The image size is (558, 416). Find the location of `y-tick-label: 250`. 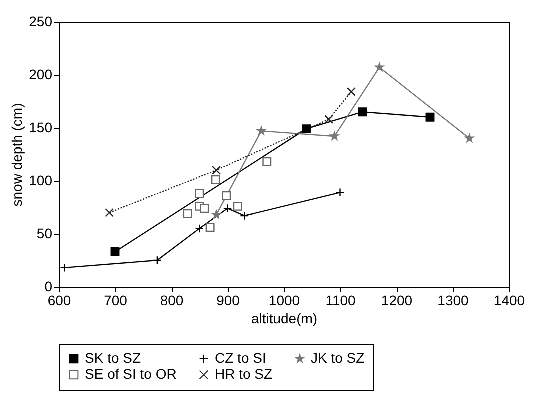

y-tick-label: 250 is located at coordinates (41, 22).